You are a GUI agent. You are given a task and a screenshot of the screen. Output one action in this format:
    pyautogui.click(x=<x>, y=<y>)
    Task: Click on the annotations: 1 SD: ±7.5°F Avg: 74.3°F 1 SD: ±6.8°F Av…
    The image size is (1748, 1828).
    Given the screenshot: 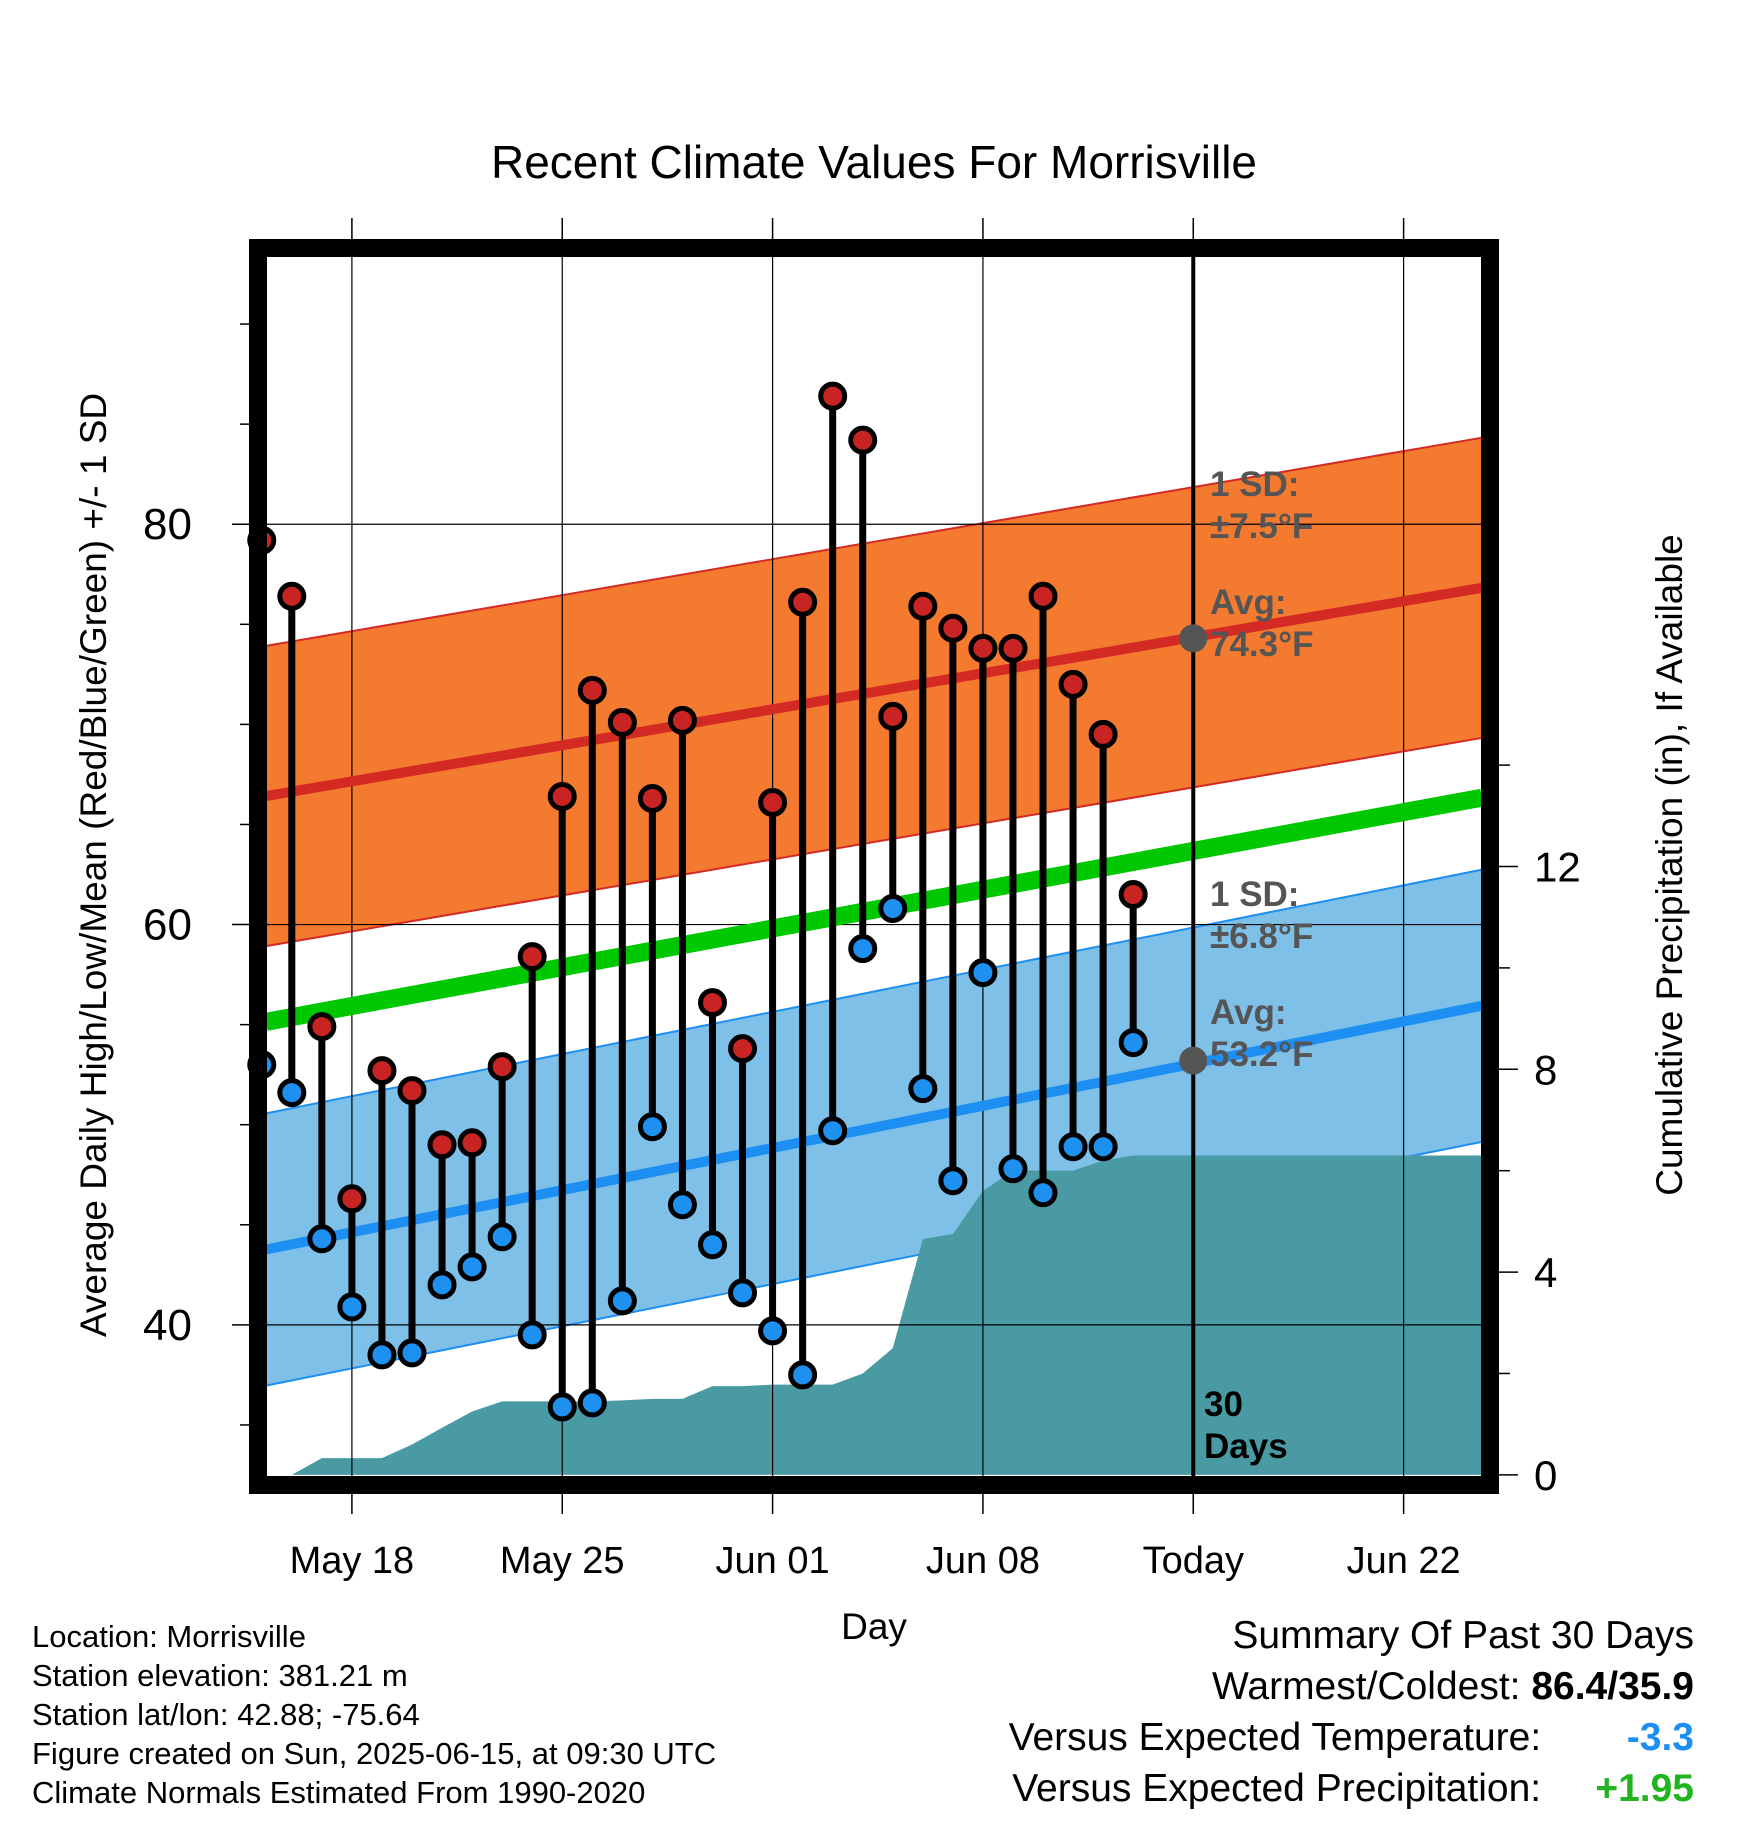 What is the action you would take?
    pyautogui.click(x=1259, y=965)
    